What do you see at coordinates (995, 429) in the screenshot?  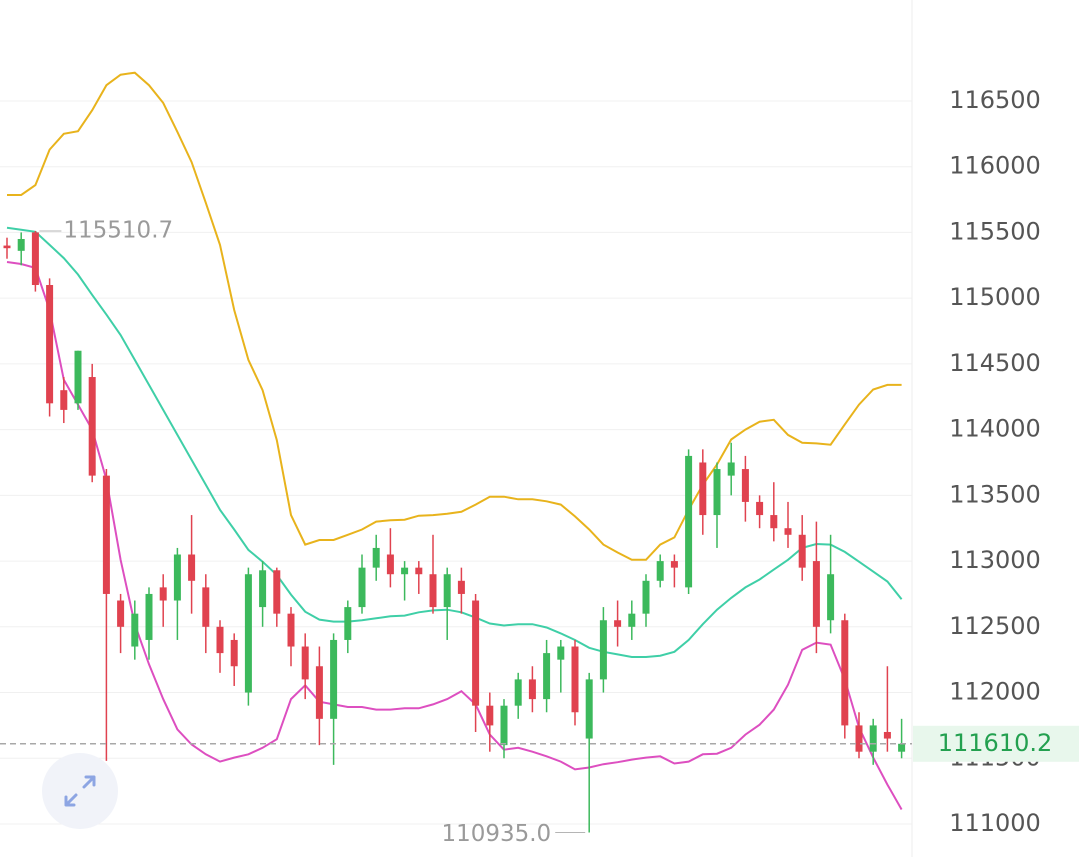 I see `y-tick-label: 114000` at bounding box center [995, 429].